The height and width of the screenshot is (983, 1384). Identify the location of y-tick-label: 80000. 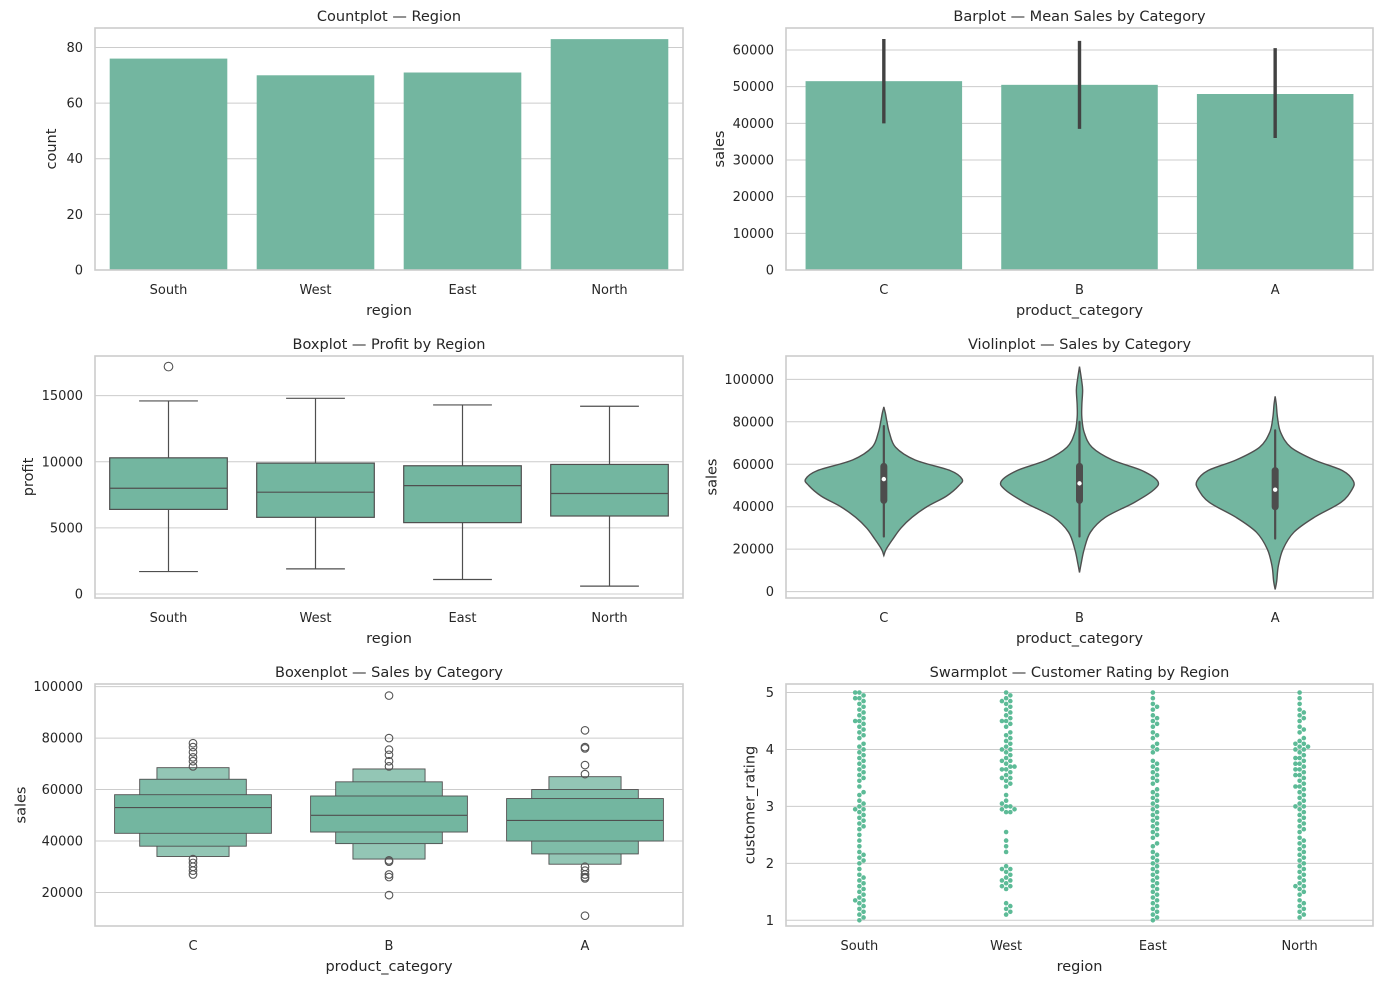
(62, 739).